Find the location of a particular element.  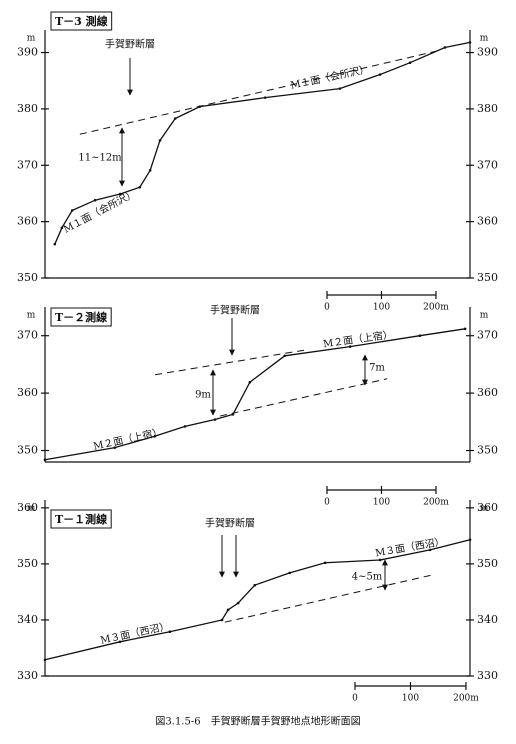

annotation: M１面（会所沢） is located at coordinates (329, 76).